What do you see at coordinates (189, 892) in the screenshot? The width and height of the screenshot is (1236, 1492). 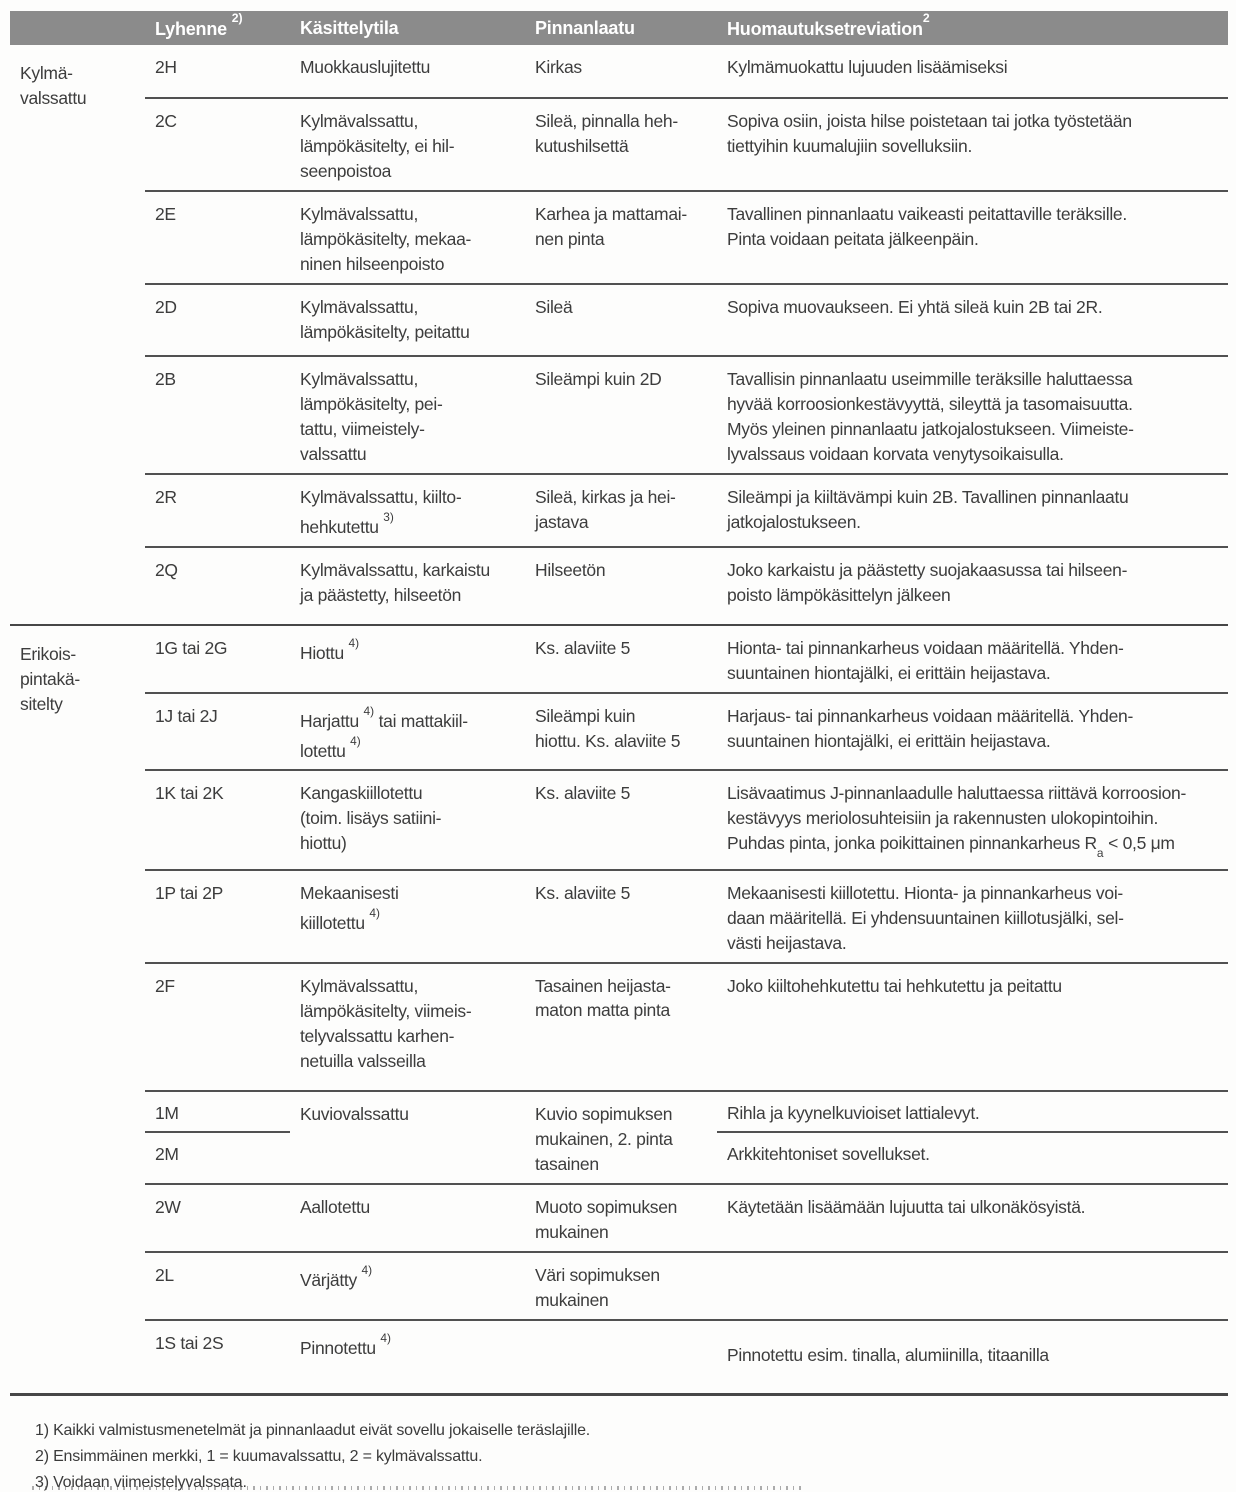 I see `cell-lyhenne: 1P tai 2P` at bounding box center [189, 892].